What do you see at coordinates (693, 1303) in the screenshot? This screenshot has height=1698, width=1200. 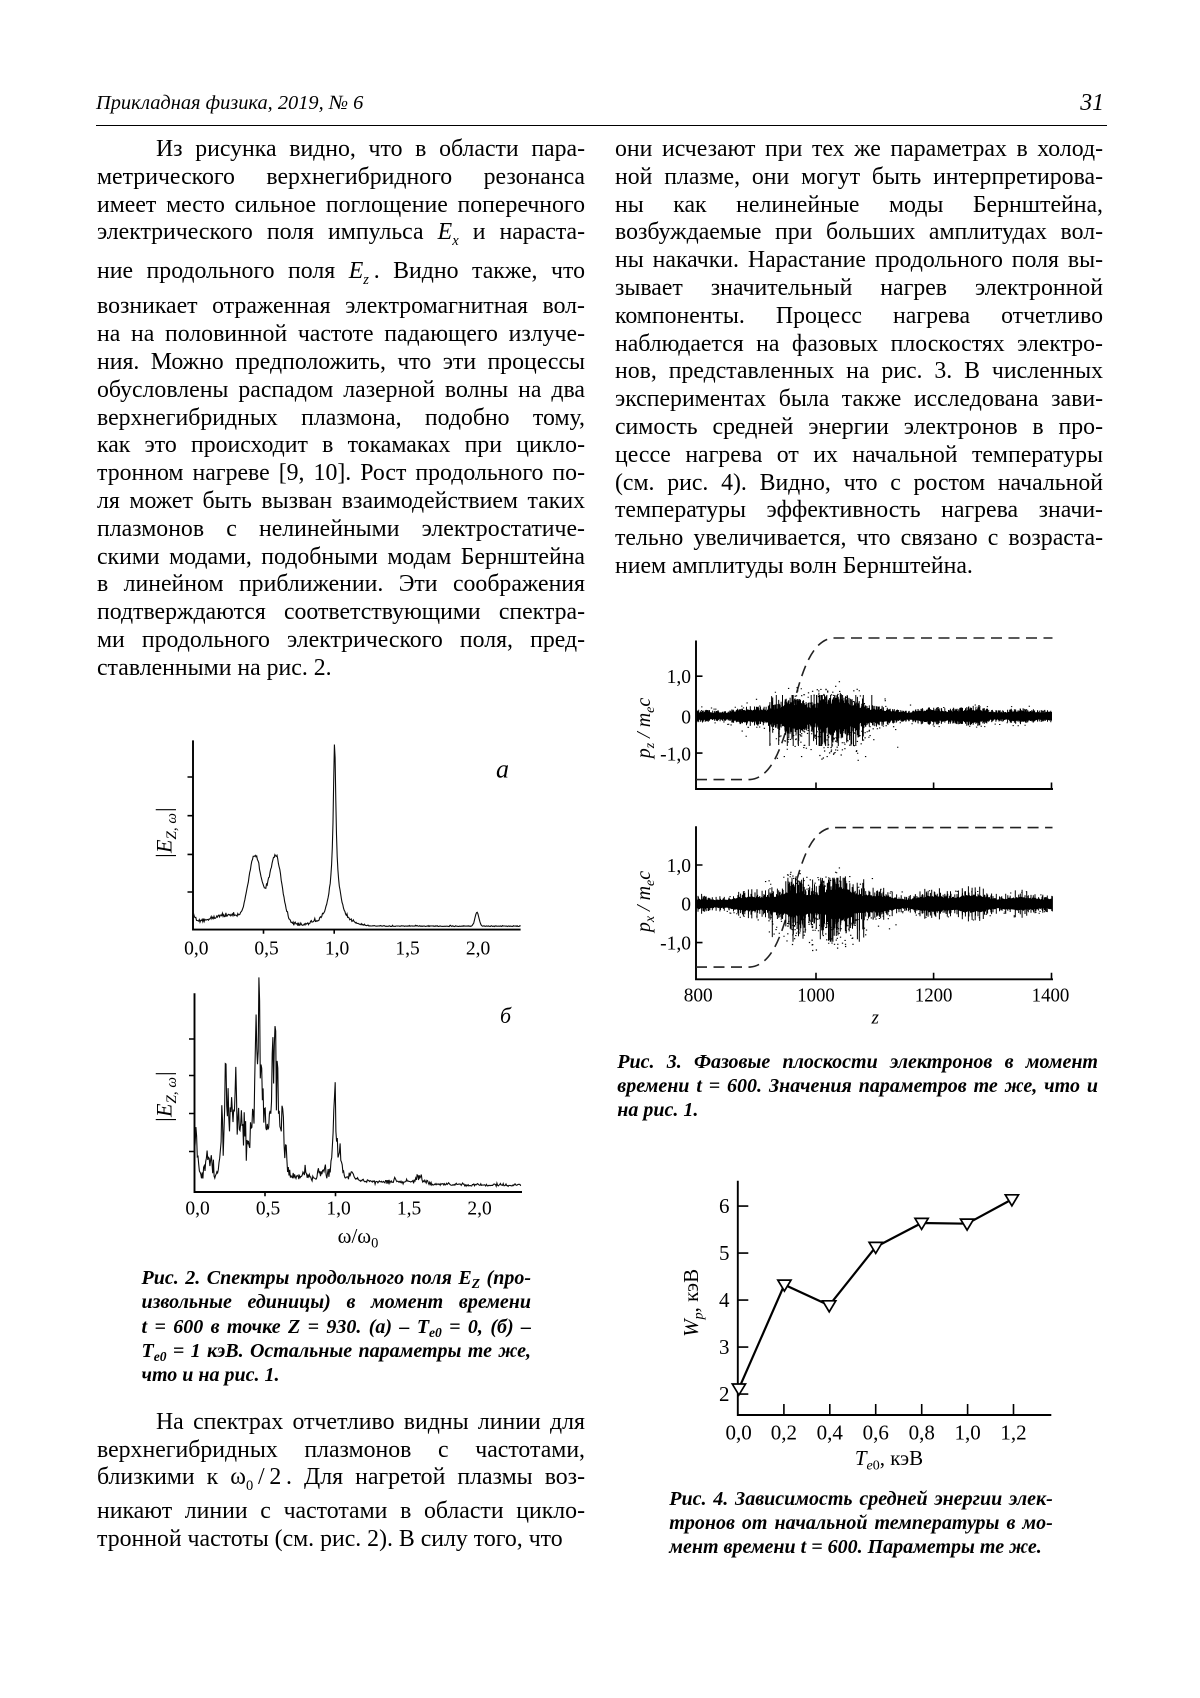 I see `svg-text: Wp, кэВ` at bounding box center [693, 1303].